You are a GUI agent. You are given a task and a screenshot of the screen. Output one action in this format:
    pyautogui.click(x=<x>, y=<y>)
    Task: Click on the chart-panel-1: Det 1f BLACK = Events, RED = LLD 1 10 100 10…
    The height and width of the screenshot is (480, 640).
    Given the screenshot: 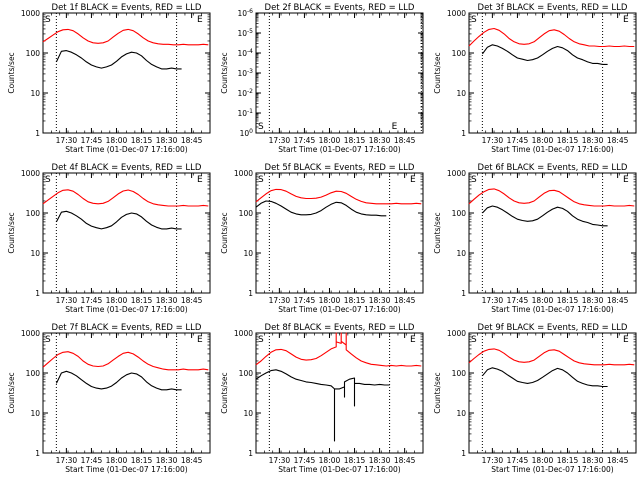 What is the action you would take?
    pyautogui.click(x=109, y=78)
    